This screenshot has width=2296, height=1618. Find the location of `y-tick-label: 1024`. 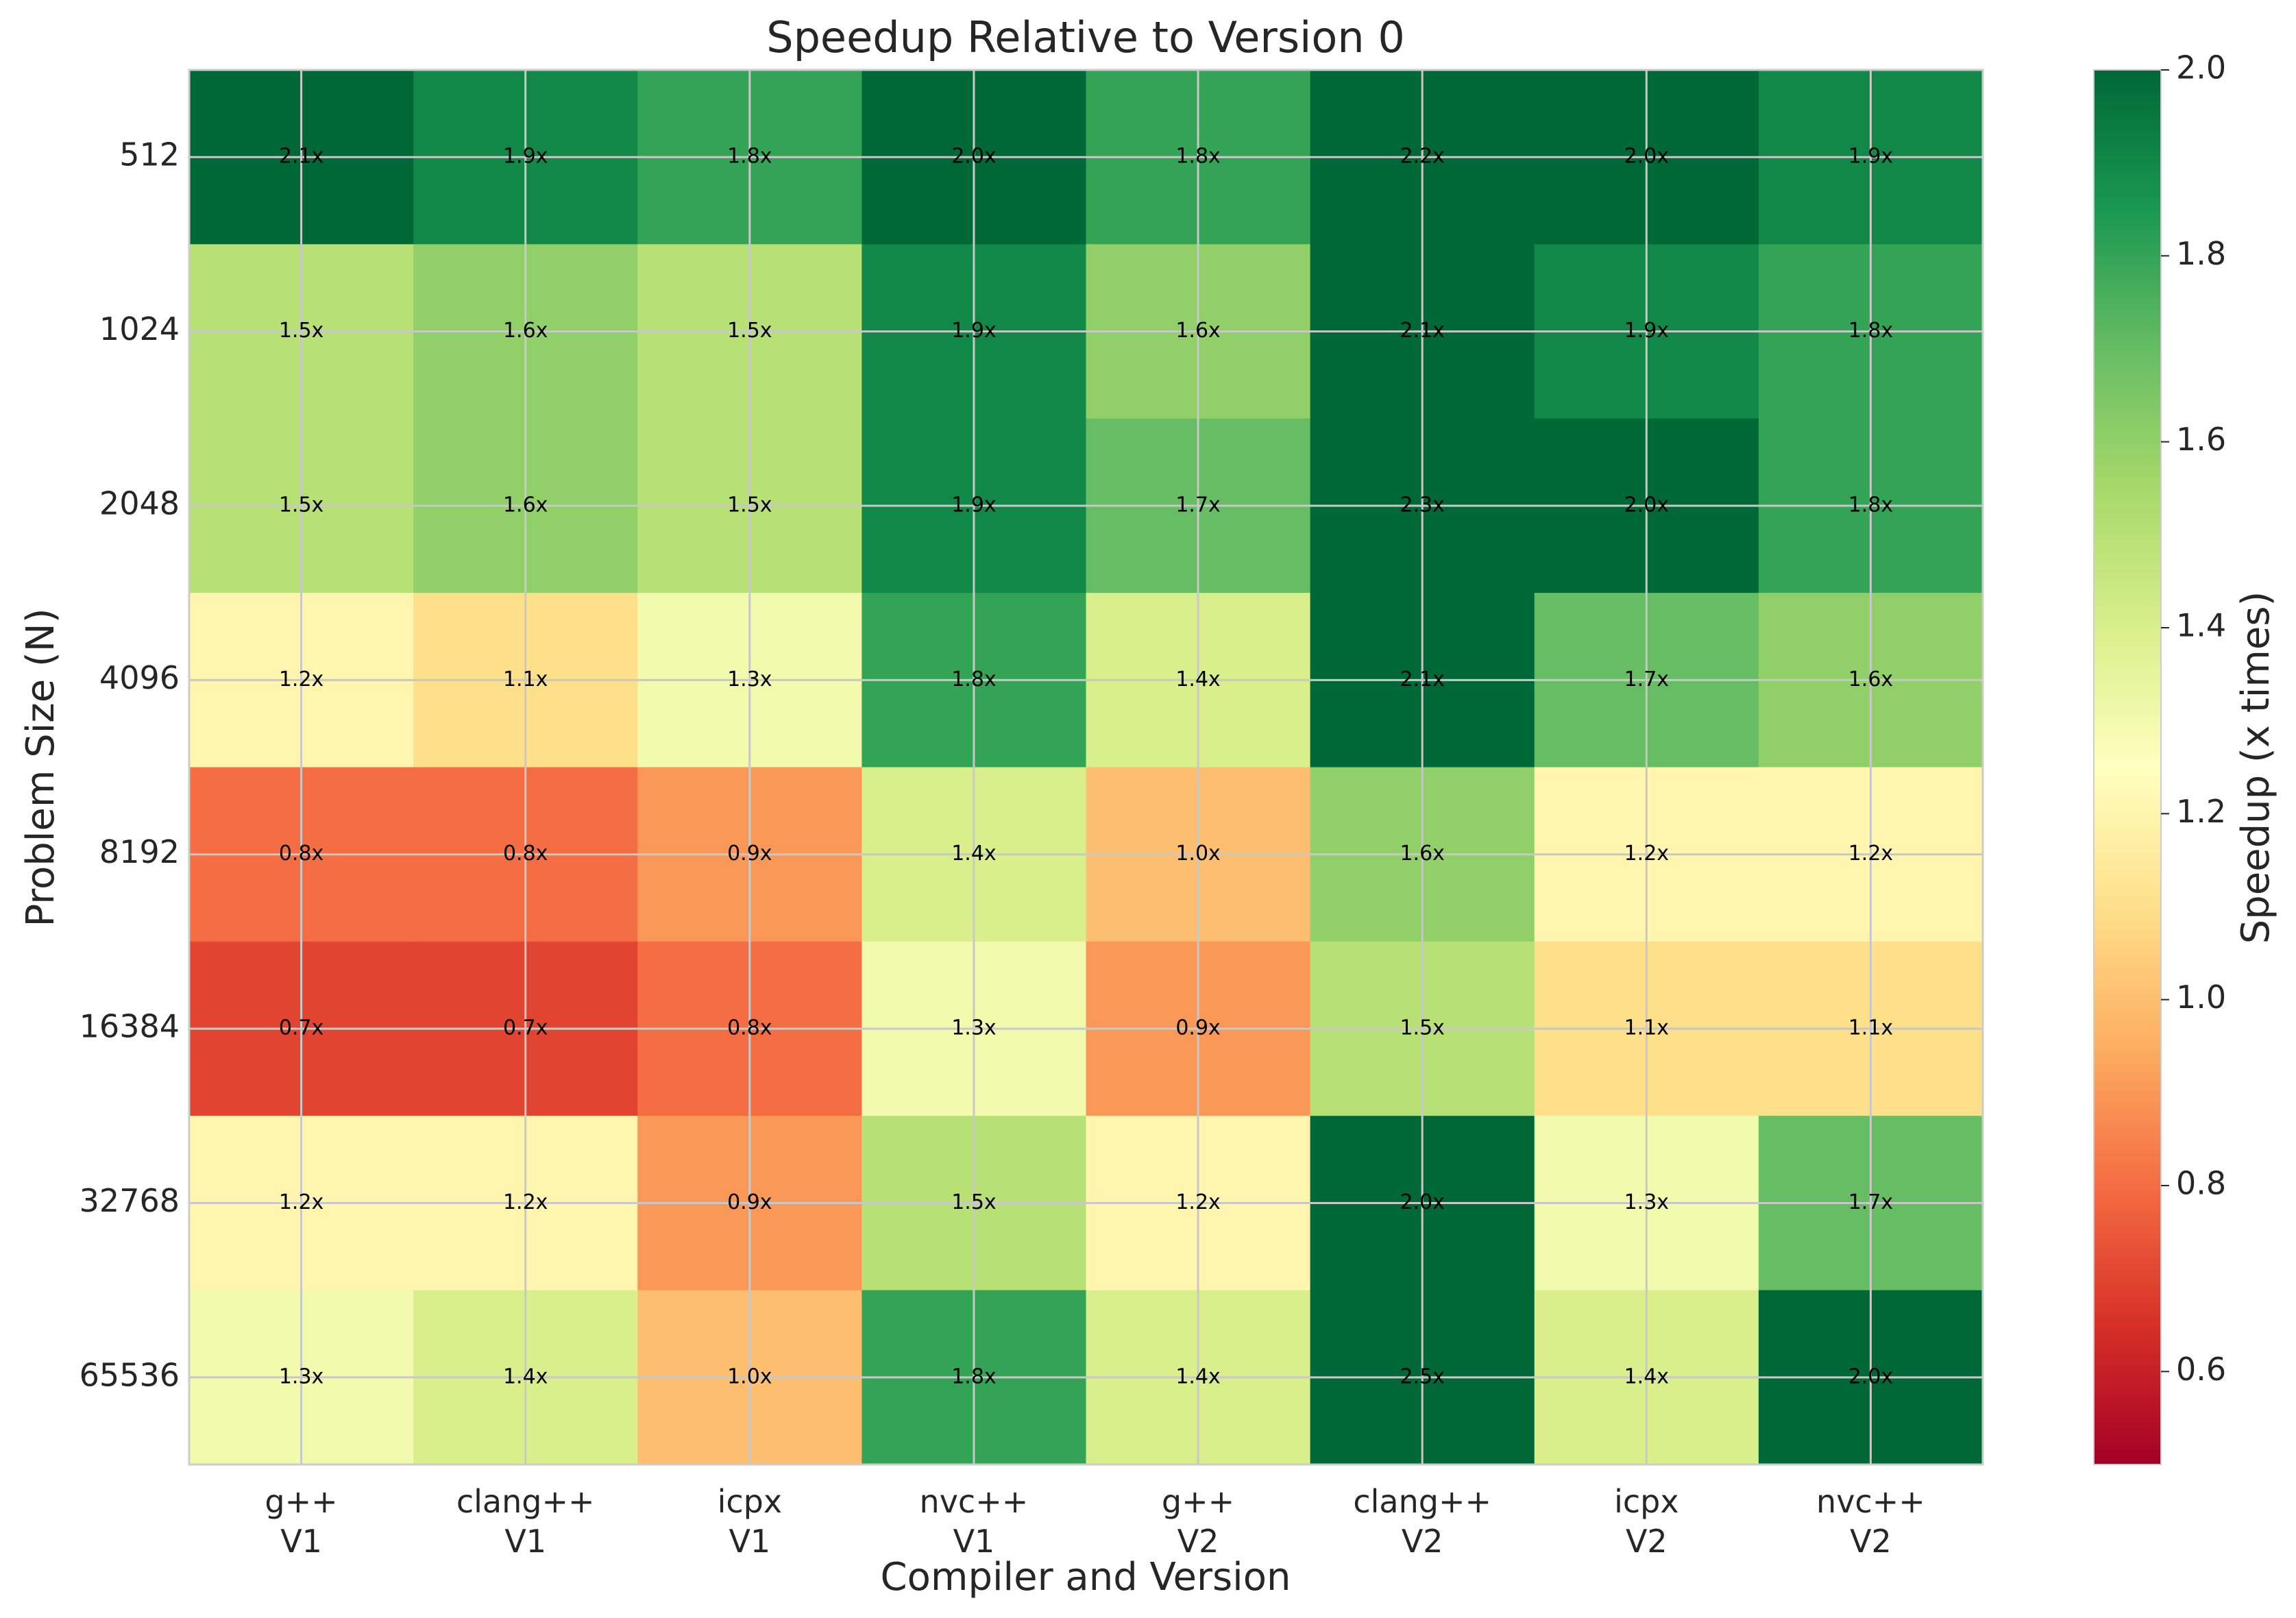

y-tick-label: 1024 is located at coordinates (140, 328).